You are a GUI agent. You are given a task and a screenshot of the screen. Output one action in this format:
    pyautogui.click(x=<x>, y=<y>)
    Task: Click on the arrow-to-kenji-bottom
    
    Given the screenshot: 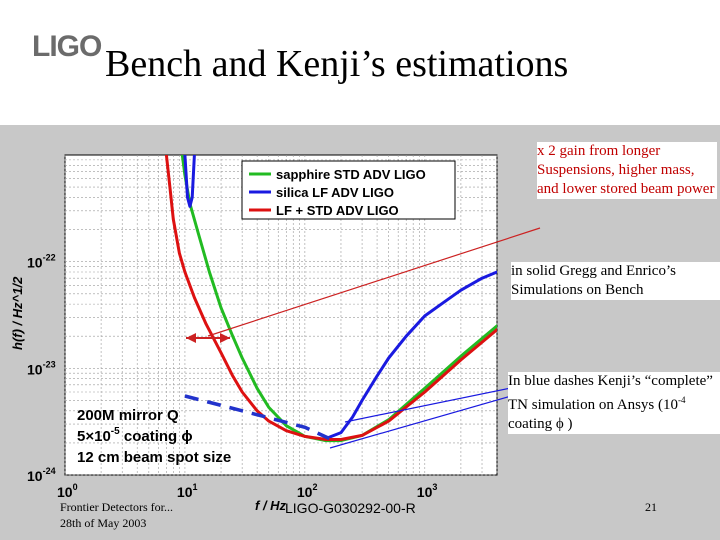 What is the action you would take?
    pyautogui.click(x=420, y=422)
    